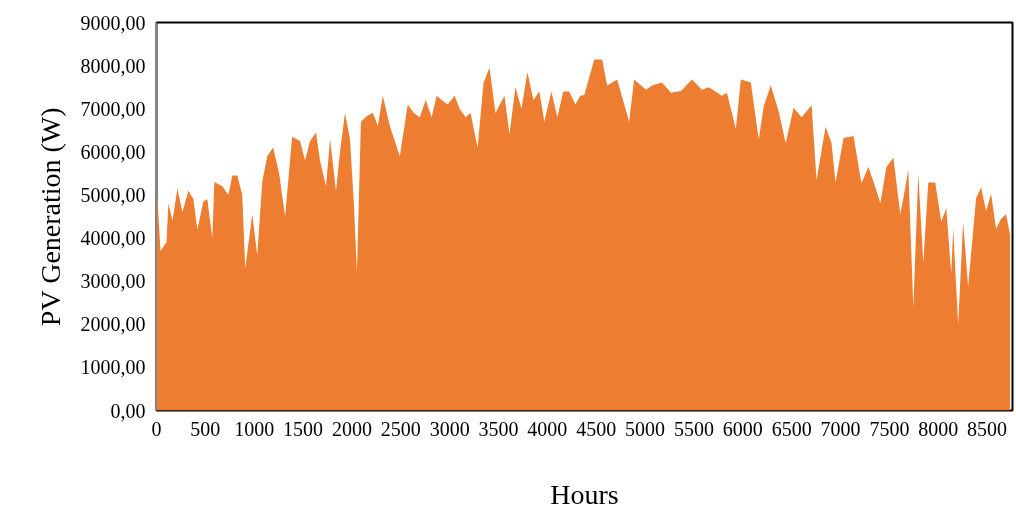  What do you see at coordinates (254, 428) in the screenshot?
I see `x-tick-label: 1000` at bounding box center [254, 428].